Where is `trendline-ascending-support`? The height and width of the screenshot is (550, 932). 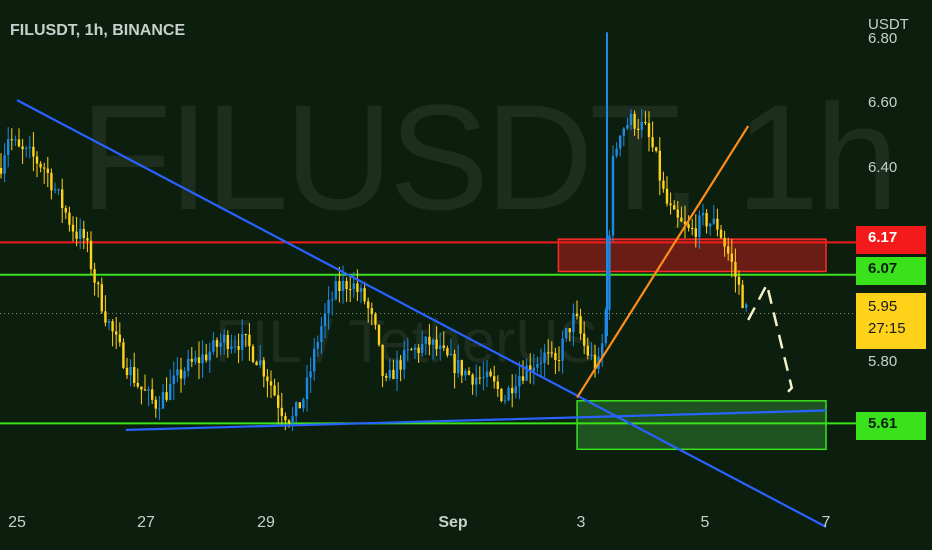 trendline-ascending-support is located at coordinates (476, 420).